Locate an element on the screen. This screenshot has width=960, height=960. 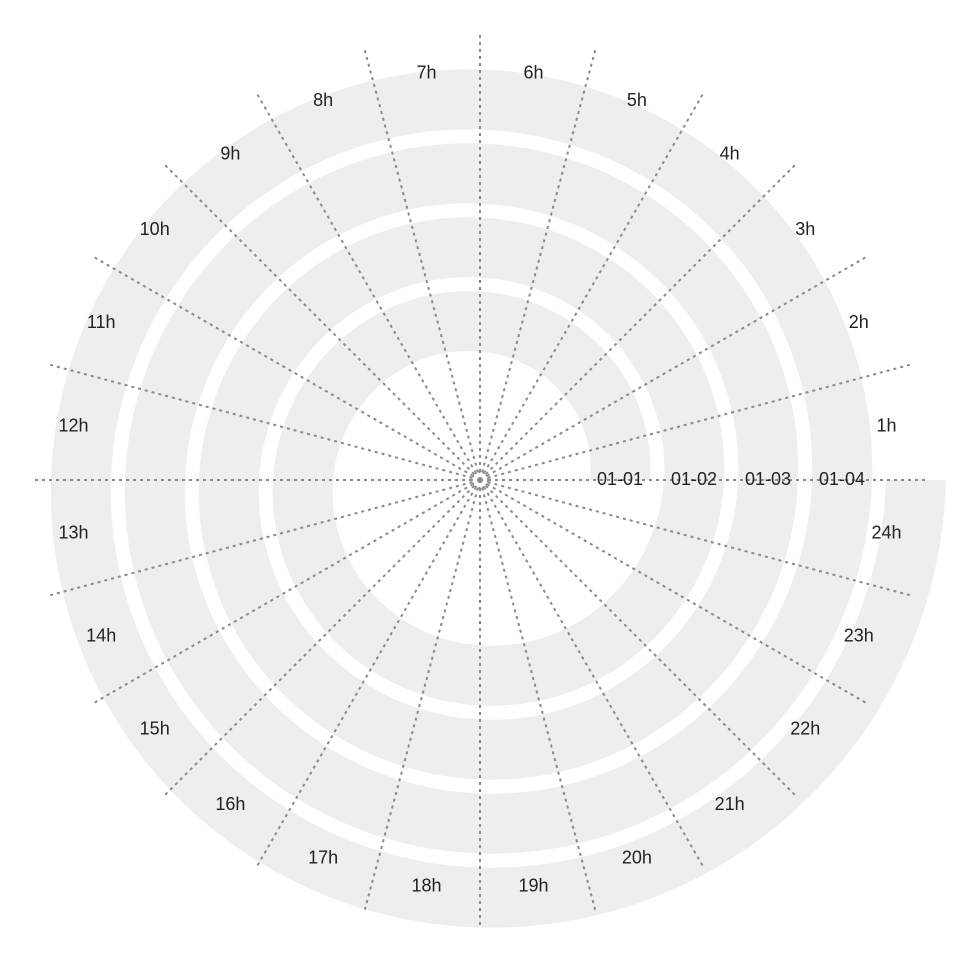
date-label: 01-04 is located at coordinates (842, 479).